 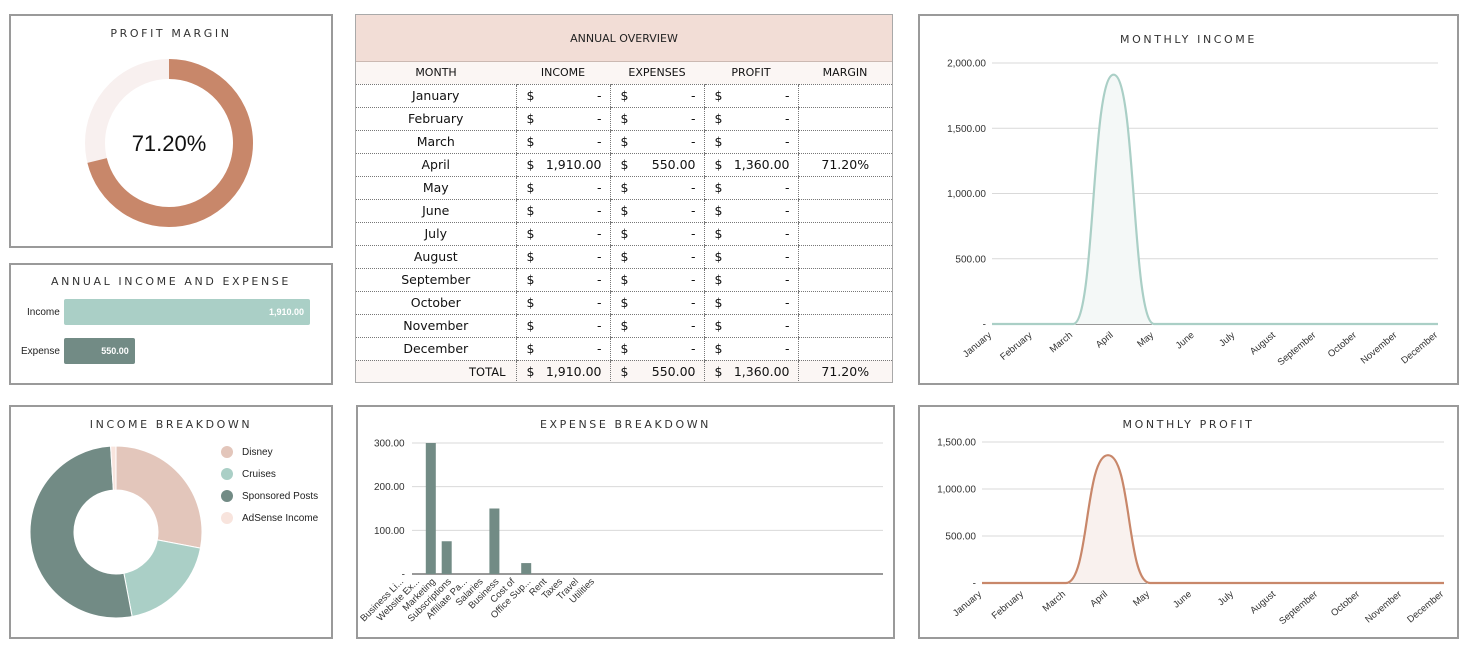 I want to click on monthly-profit-title: MONTHLY PROFIT, so click(x=1188, y=424).